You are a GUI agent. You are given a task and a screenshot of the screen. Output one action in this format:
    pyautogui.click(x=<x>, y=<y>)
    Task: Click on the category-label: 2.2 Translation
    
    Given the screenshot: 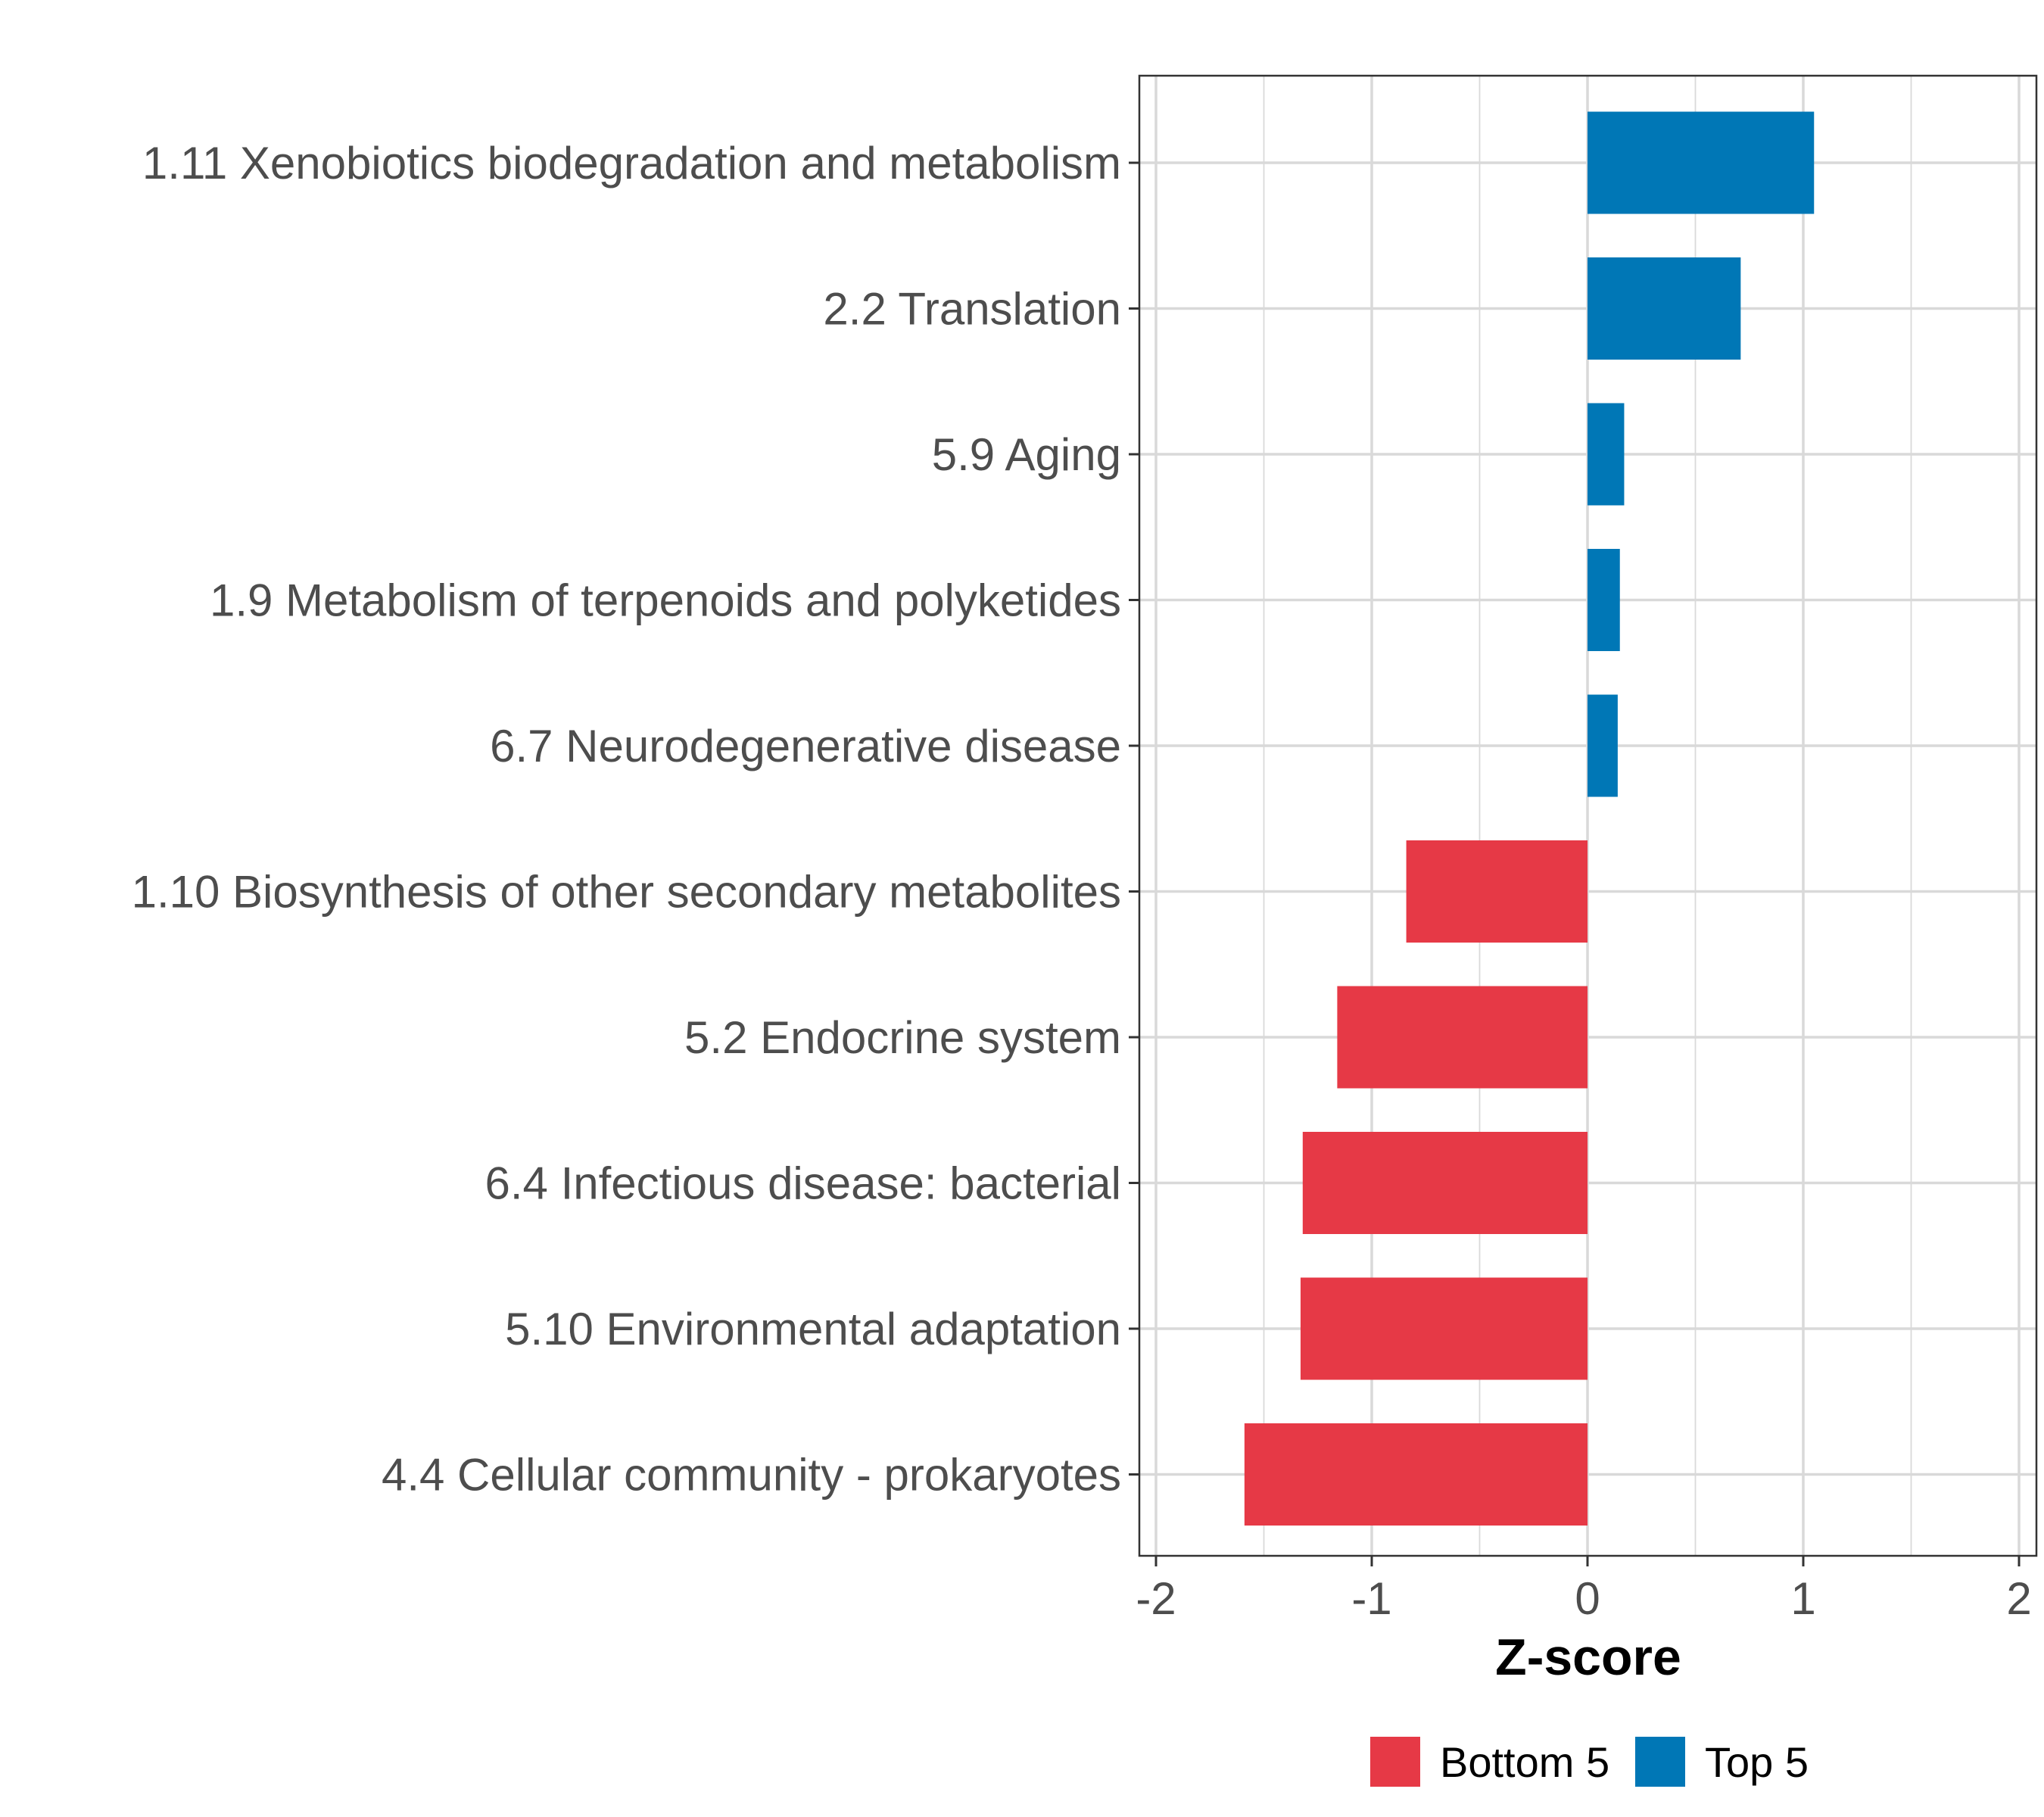 What is the action you would take?
    pyautogui.click(x=972, y=309)
    